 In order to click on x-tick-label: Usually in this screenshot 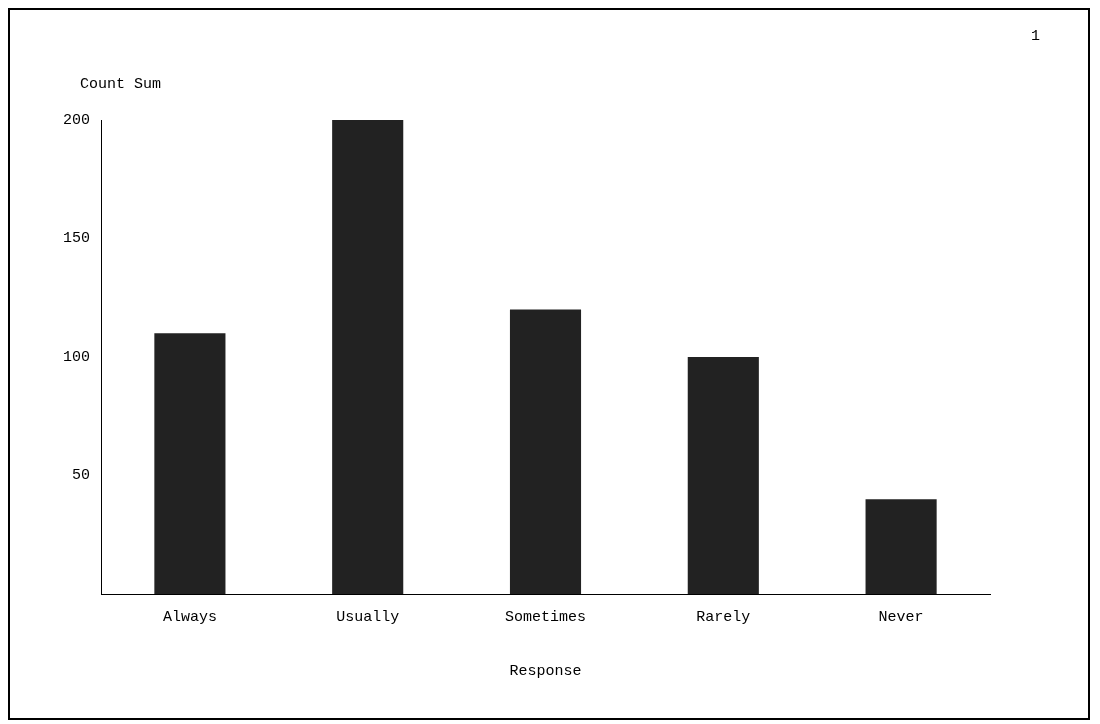, I will do `click(368, 617)`.